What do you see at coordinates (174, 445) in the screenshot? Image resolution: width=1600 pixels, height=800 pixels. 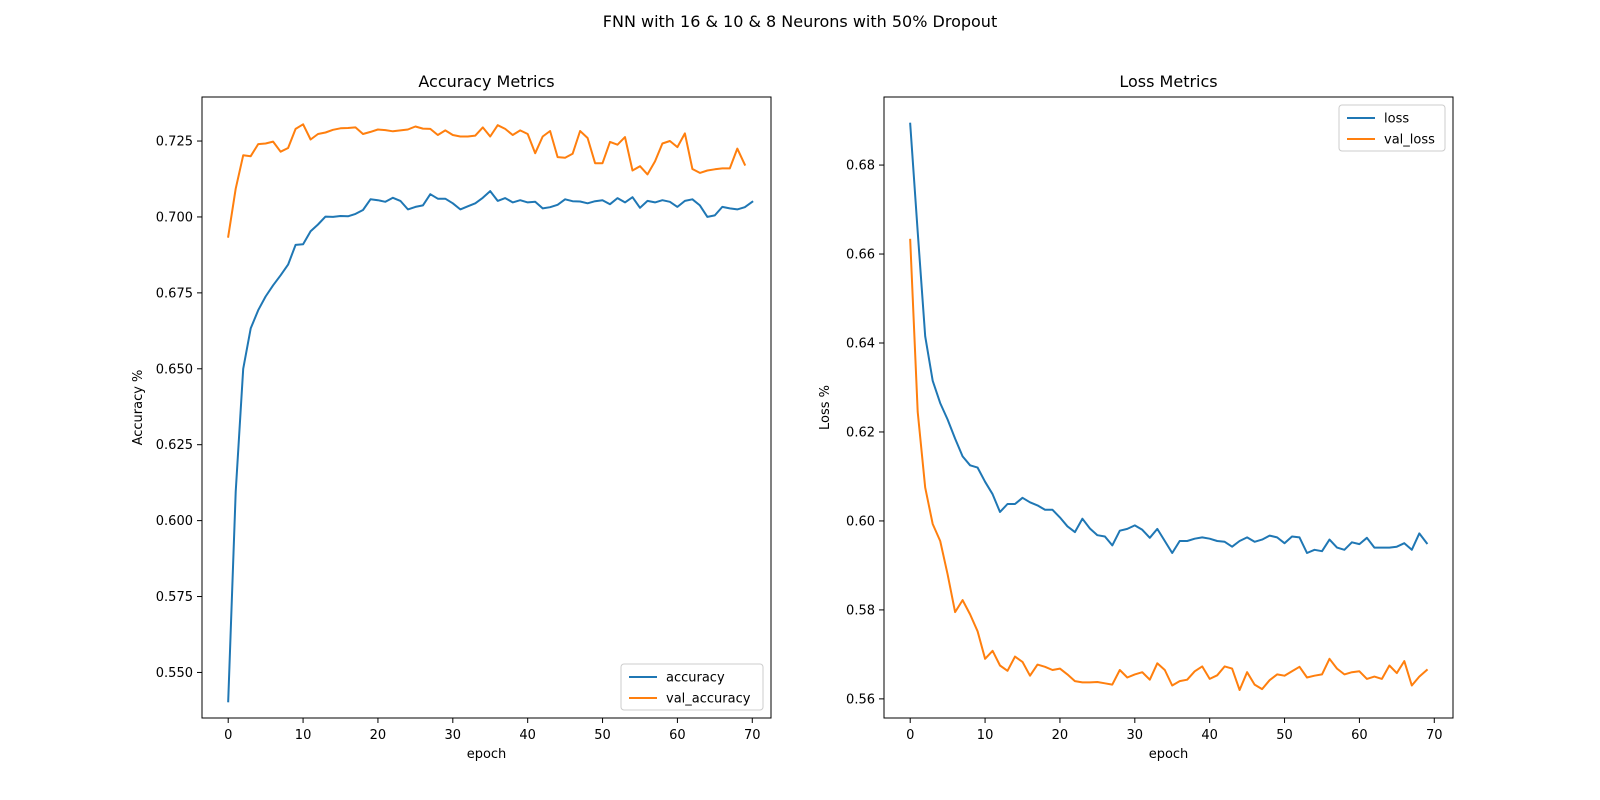 I see `accuracy-y-tick-label: 0.625` at bounding box center [174, 445].